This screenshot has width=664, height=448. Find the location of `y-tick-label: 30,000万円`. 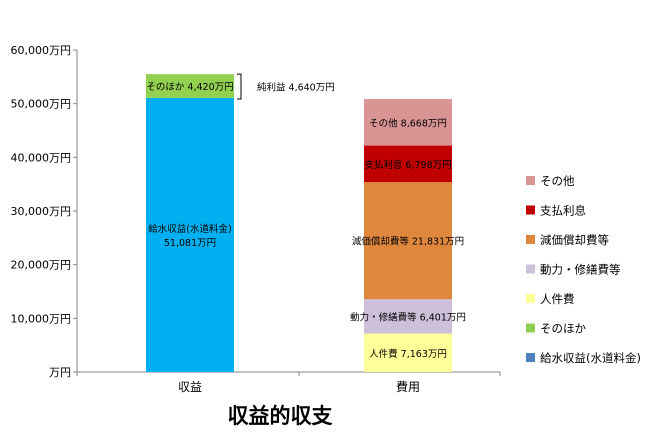

y-tick-label: 30,000万円 is located at coordinates (41, 211).